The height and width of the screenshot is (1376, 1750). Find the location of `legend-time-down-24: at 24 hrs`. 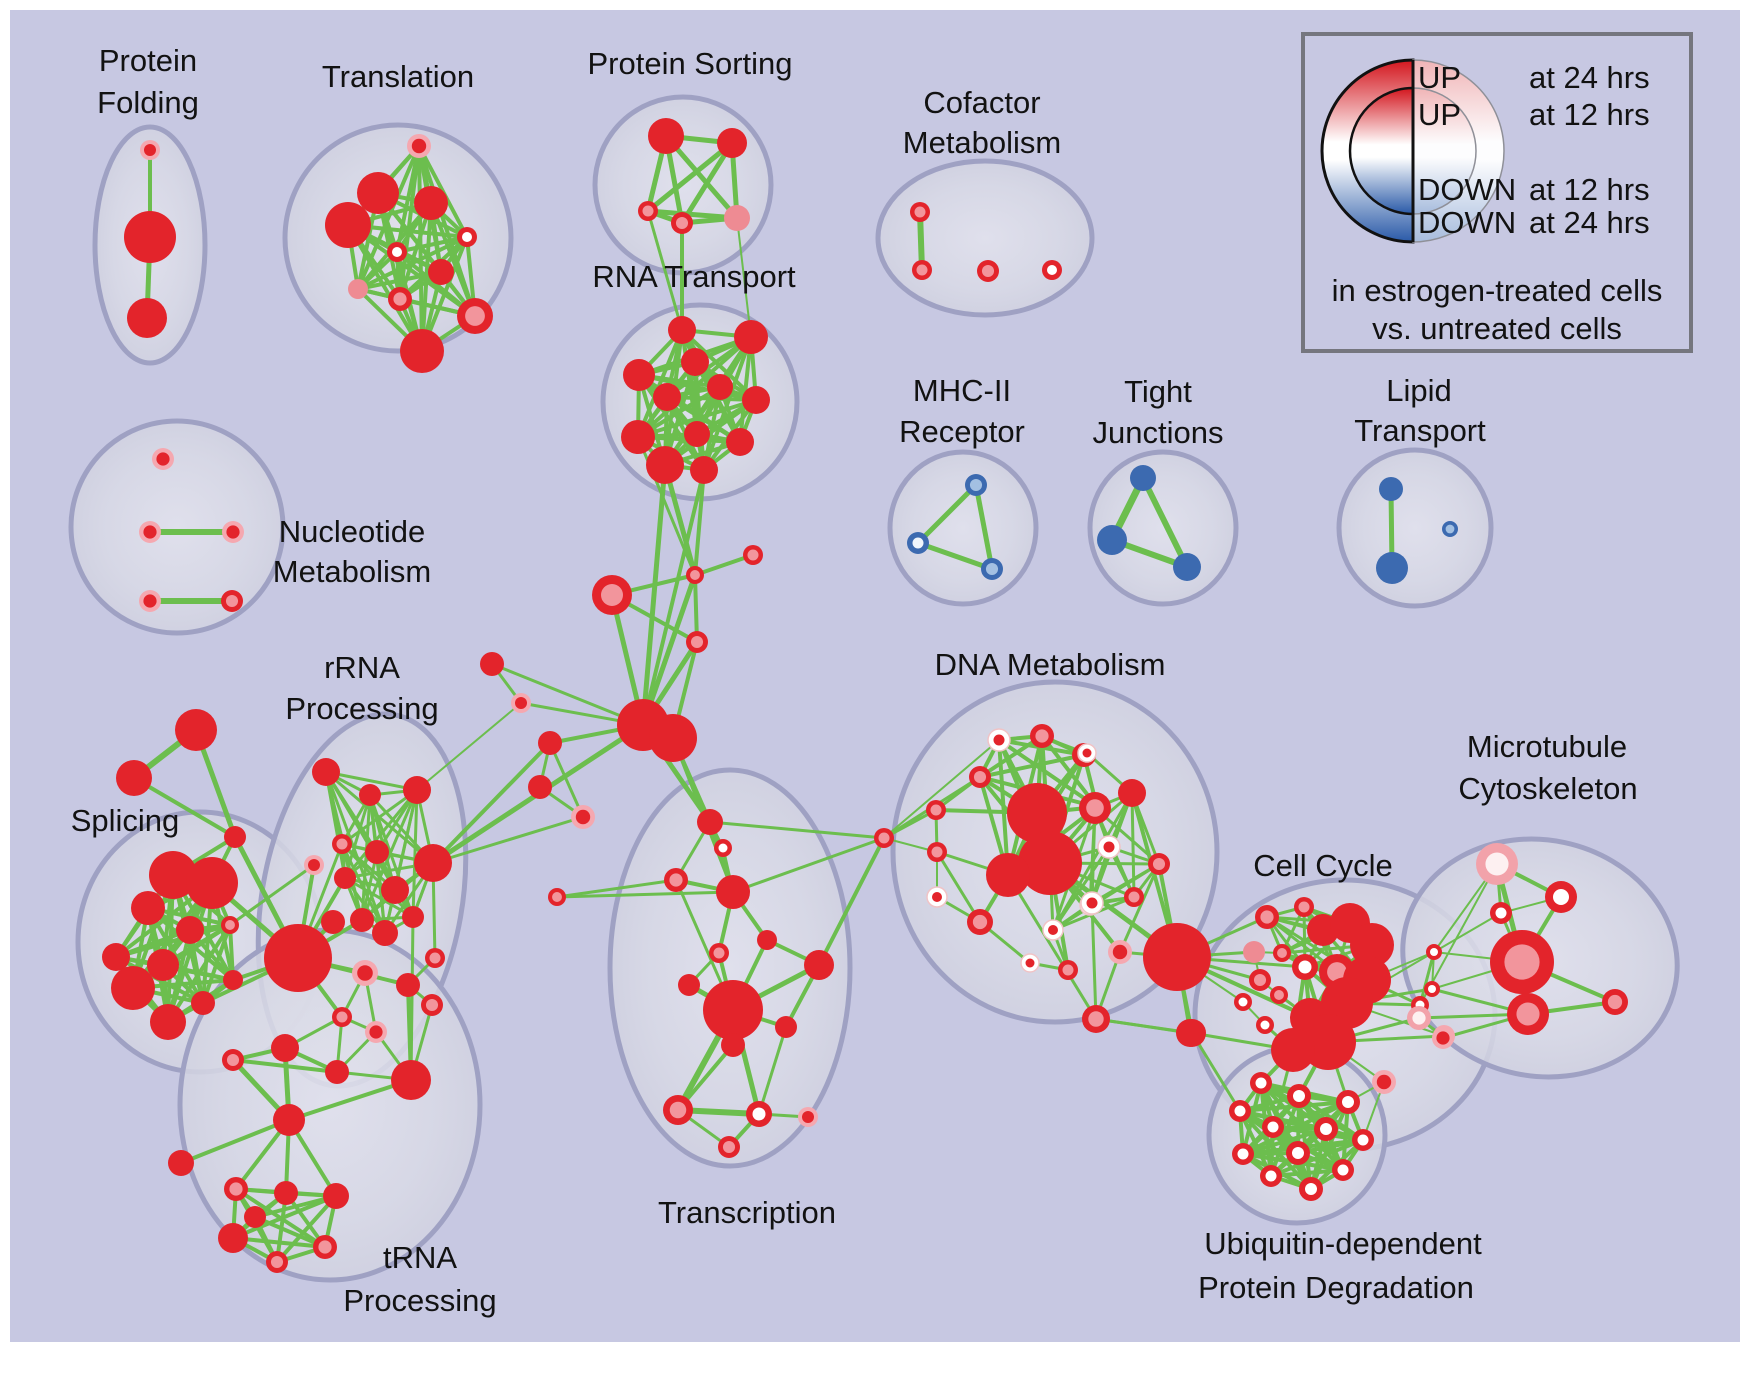

legend-time-down-24: at 24 hrs is located at coordinates (1589, 222).